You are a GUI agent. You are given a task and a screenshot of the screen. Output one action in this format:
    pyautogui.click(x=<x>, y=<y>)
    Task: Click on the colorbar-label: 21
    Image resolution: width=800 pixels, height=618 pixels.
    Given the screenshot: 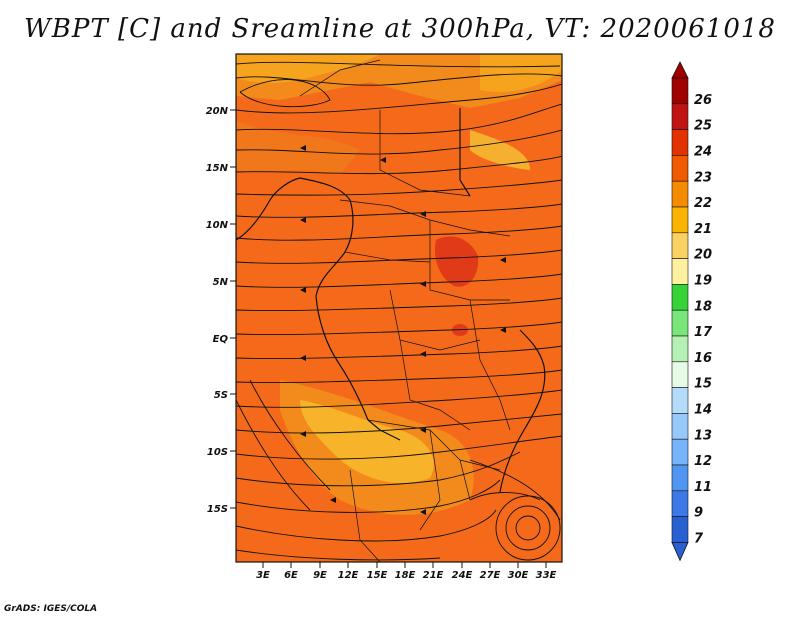 What is the action you would take?
    pyautogui.click(x=703, y=229)
    